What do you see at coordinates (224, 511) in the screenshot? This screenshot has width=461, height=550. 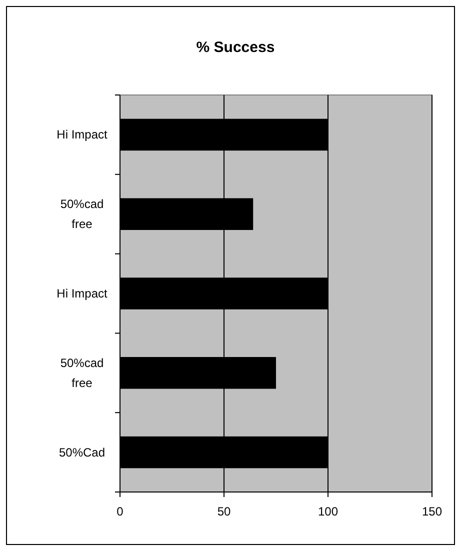 I see `x-tick-label: 50` at bounding box center [224, 511].